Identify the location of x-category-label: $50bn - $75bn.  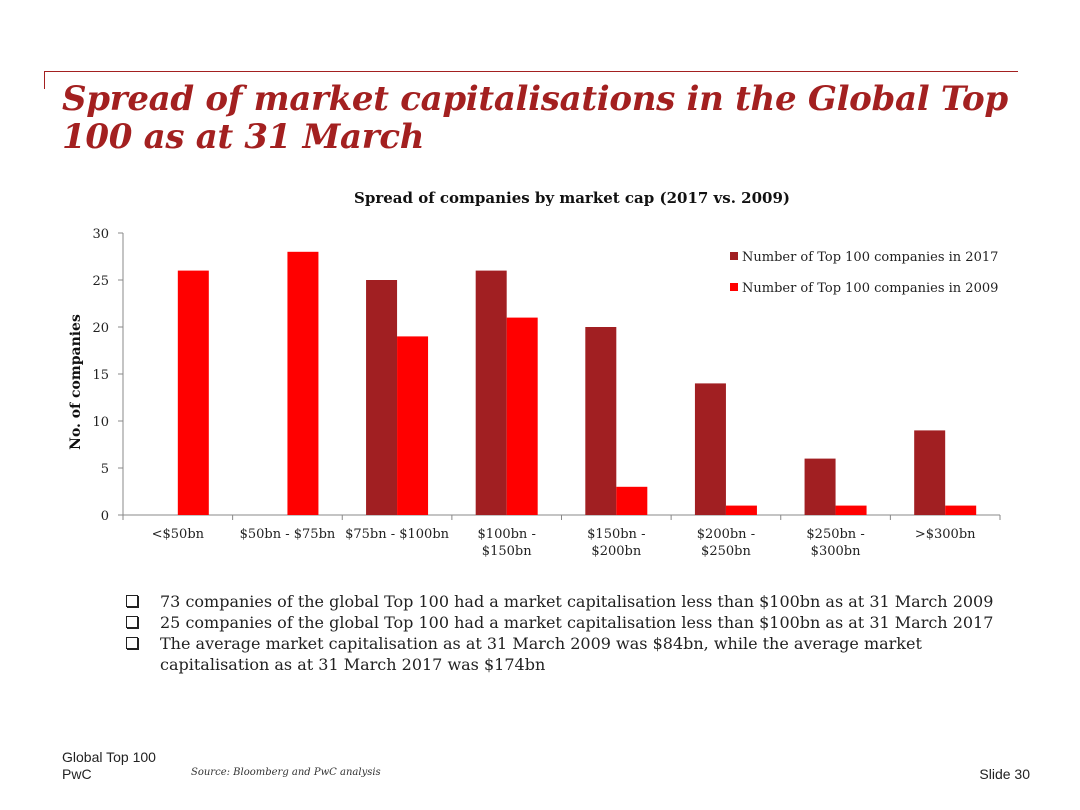
(288, 534).